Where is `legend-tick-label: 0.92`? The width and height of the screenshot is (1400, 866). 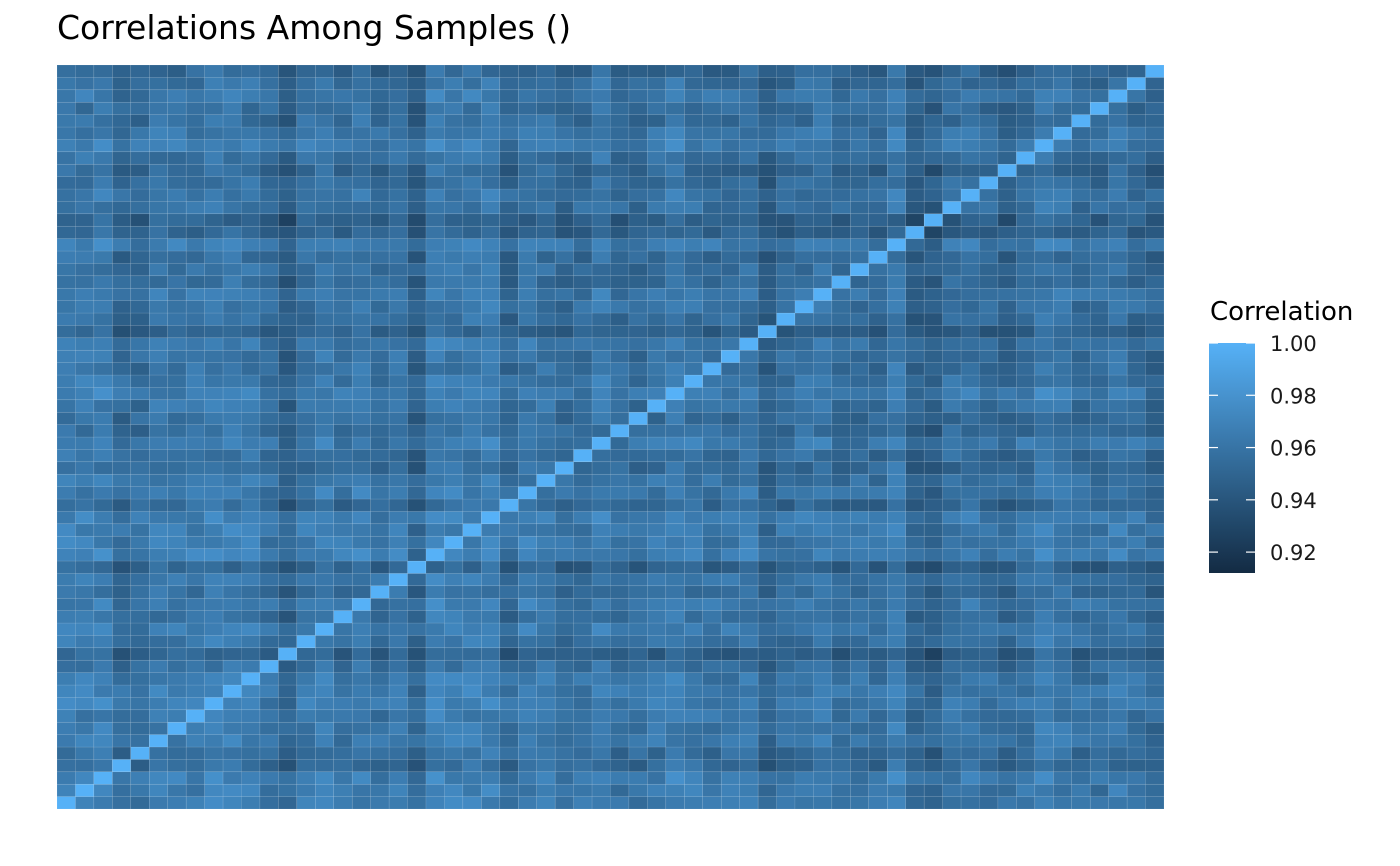 legend-tick-label: 0.92 is located at coordinates (1293, 553).